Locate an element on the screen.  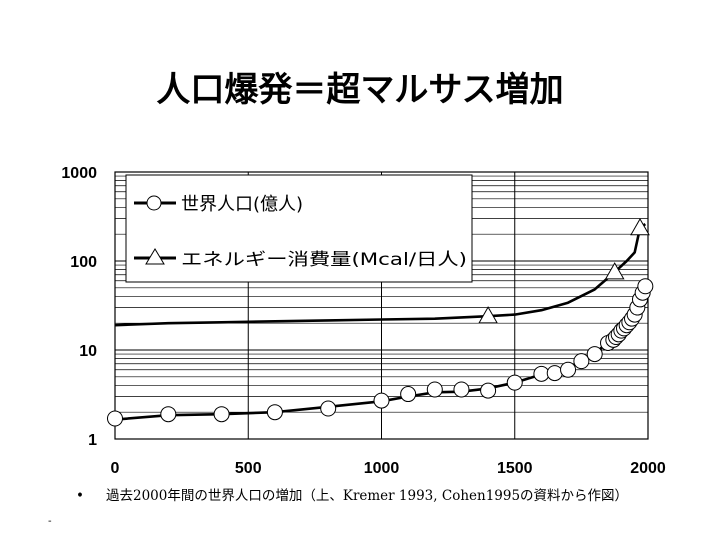
legend-marker-population is located at coordinates (154, 203).